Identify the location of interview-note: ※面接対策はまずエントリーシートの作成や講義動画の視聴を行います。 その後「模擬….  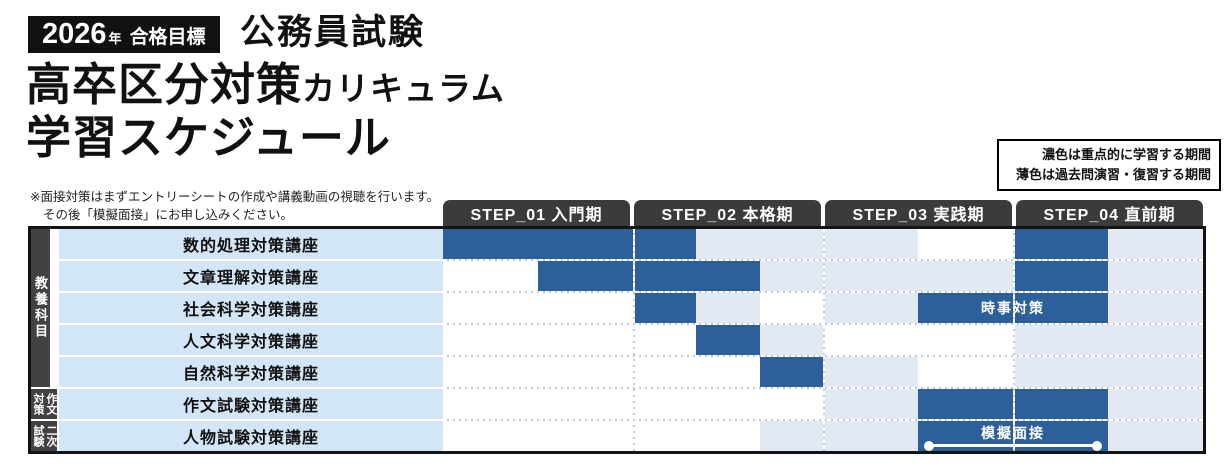
(234, 206).